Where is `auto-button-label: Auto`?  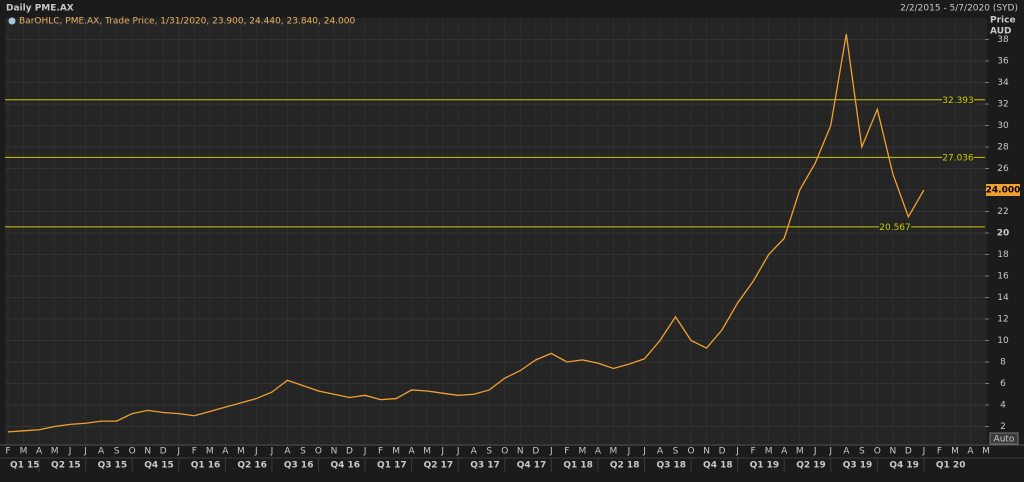
auto-button-label: Auto is located at coordinates (1004, 440).